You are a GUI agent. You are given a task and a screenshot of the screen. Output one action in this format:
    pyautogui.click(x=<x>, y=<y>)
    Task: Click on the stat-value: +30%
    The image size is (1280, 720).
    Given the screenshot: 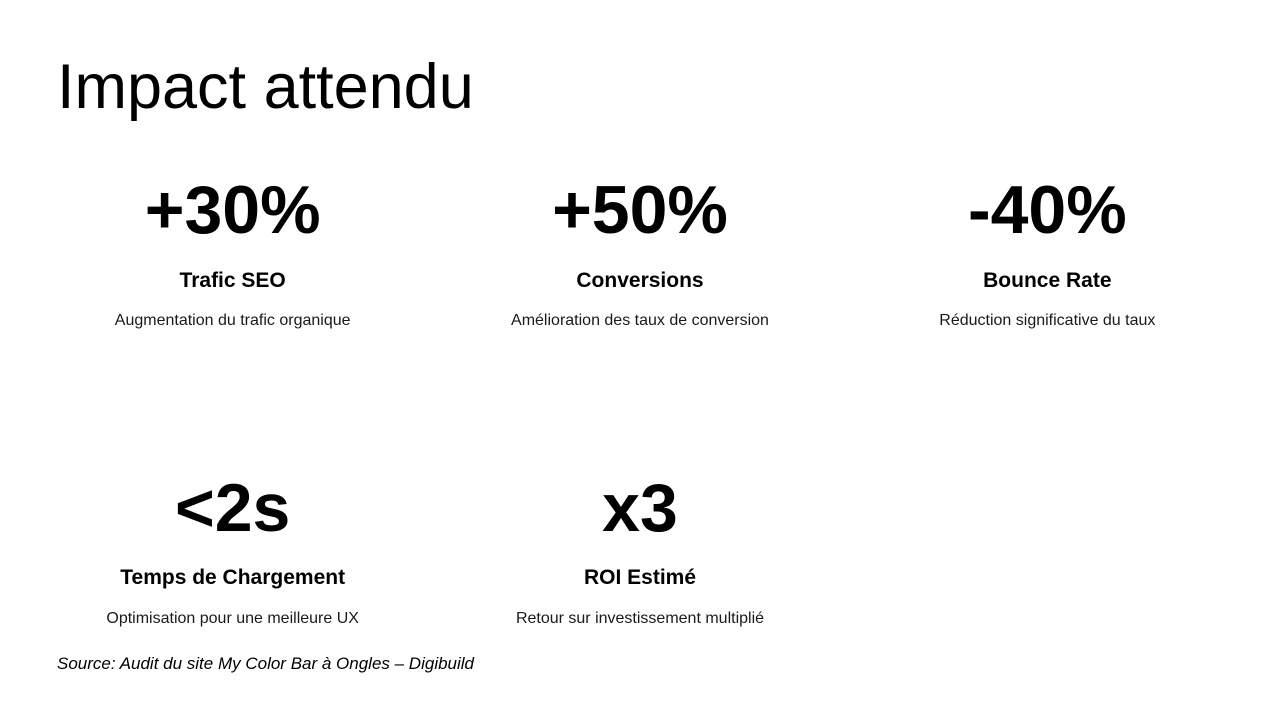 What is the action you would take?
    pyautogui.click(x=232, y=210)
    